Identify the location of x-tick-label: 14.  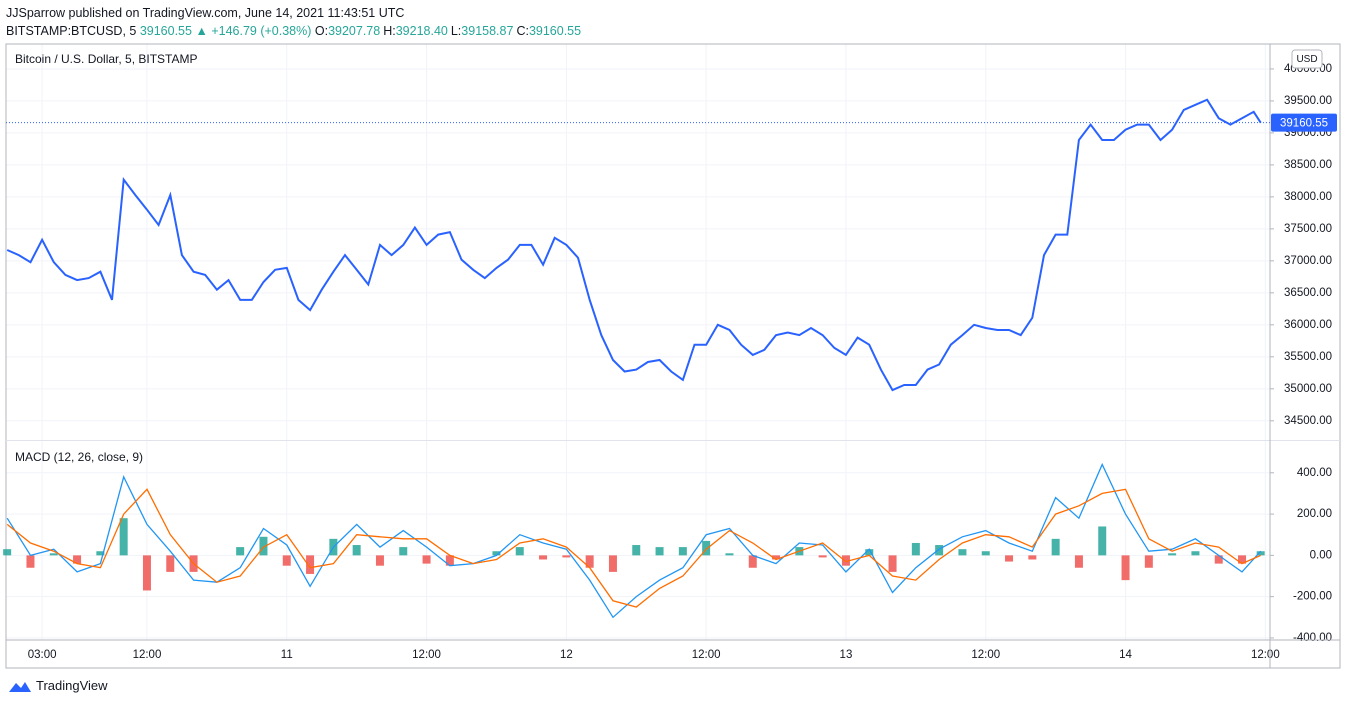
(1125, 655).